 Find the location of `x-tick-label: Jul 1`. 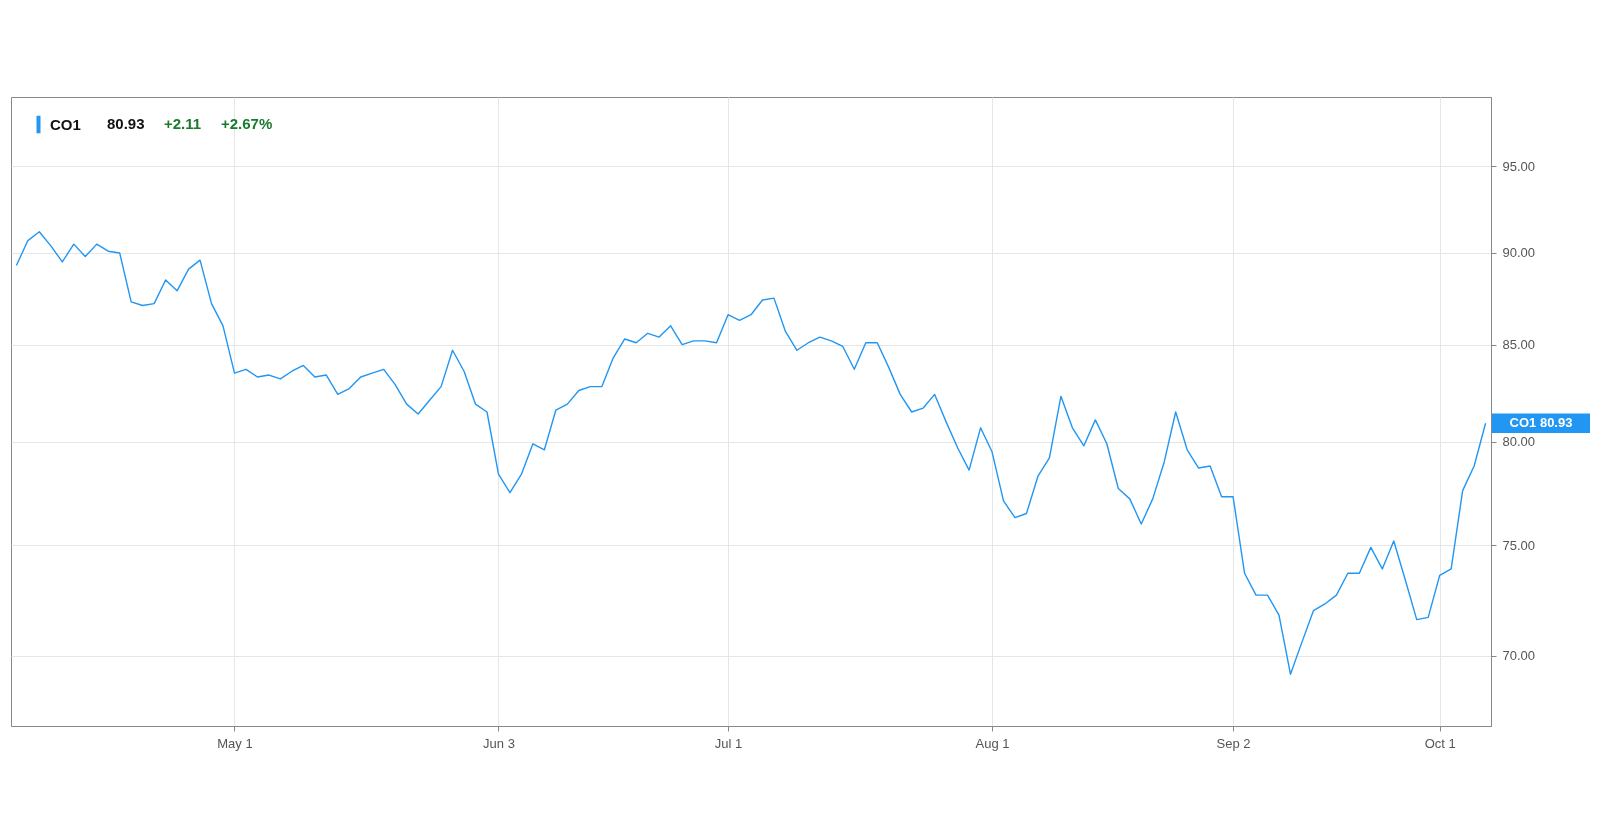

x-tick-label: Jul 1 is located at coordinates (728, 743).